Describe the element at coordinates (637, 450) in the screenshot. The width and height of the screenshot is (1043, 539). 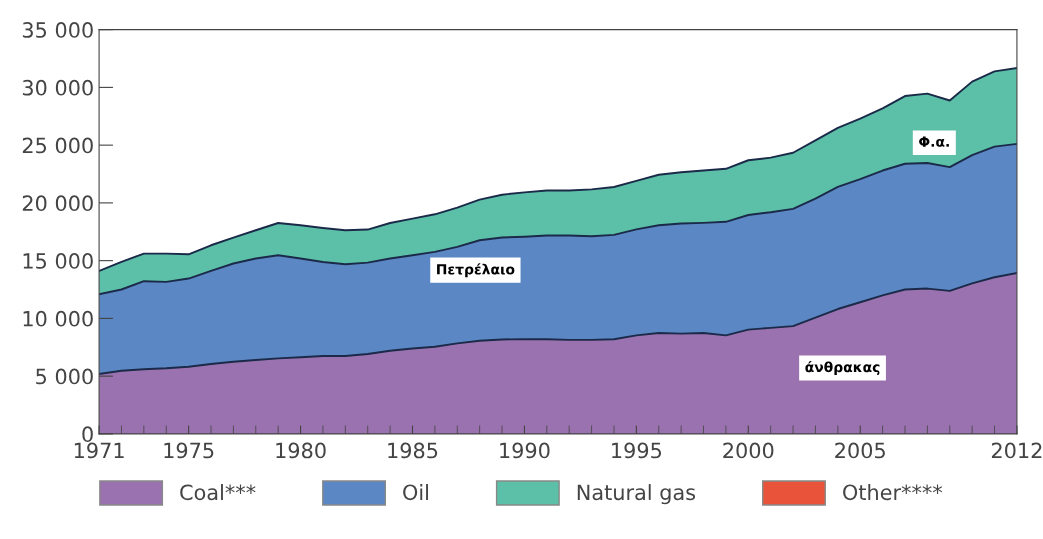
I see `x-tick-label: 1995` at that location.